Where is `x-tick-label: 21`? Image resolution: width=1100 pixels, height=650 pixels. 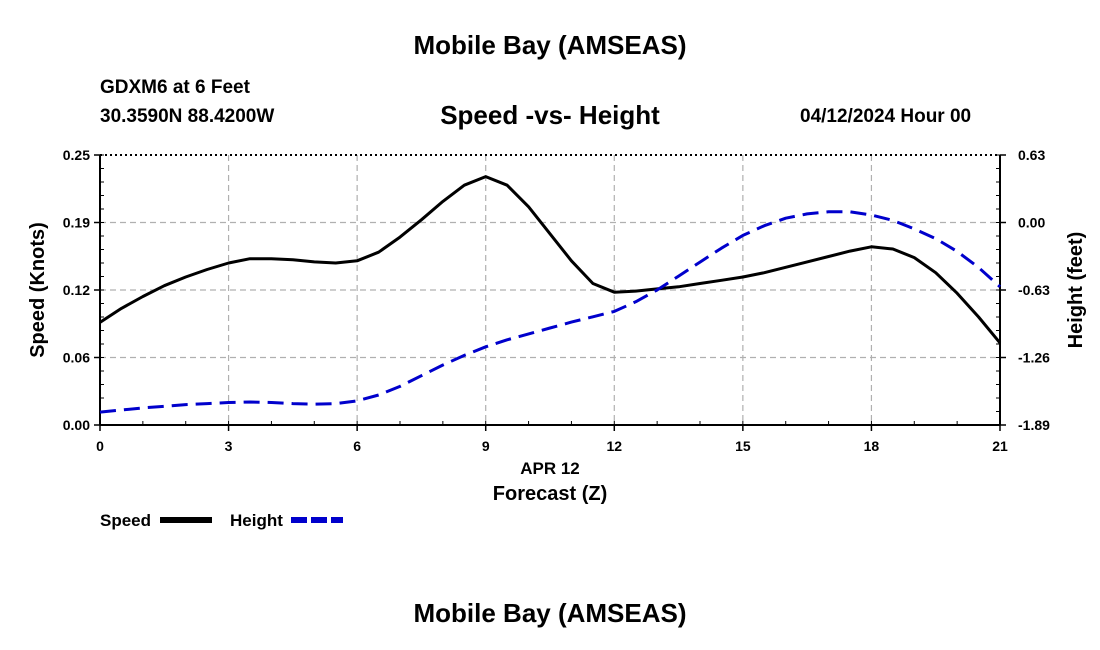 x-tick-label: 21 is located at coordinates (1000, 446).